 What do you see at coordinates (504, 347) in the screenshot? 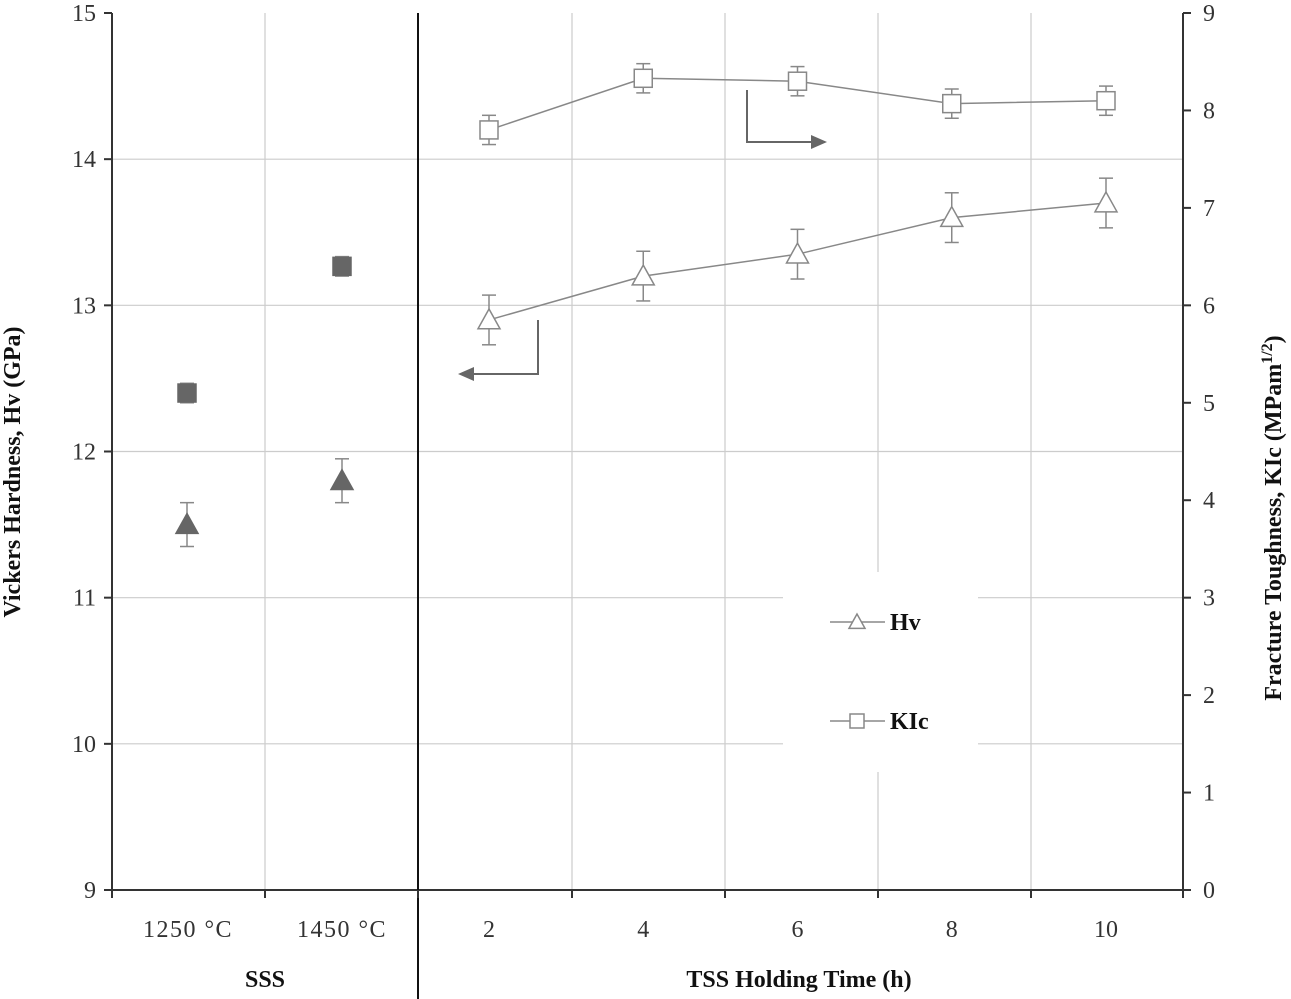
I see `left-axis-arrow` at bounding box center [504, 347].